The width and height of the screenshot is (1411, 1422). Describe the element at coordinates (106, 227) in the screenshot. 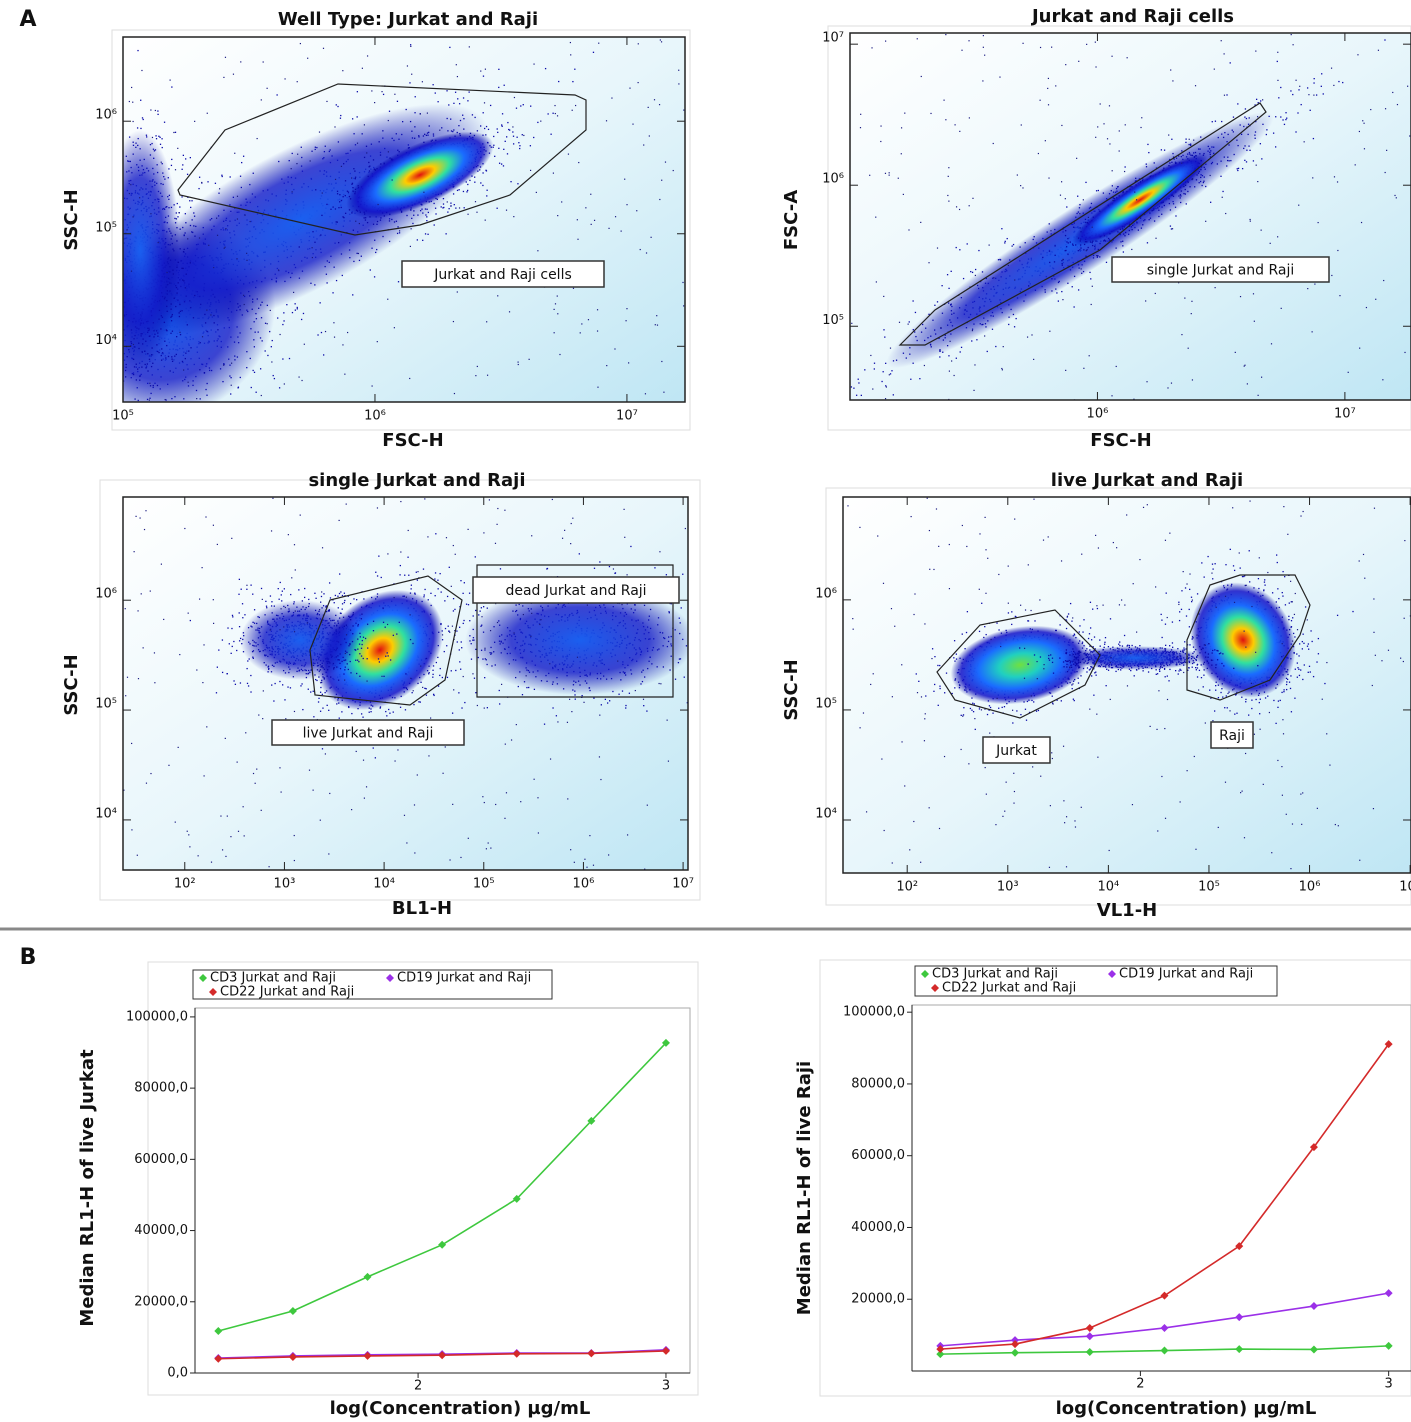

I see `y-tick-label: 10⁵` at that location.